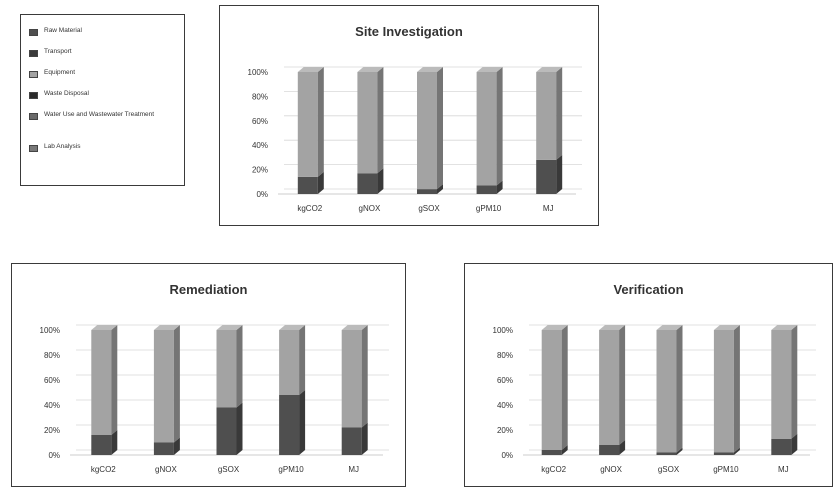 The image size is (833, 487). I want to click on legend-item: Water Use and Wastewater Treatment, so click(101, 115).